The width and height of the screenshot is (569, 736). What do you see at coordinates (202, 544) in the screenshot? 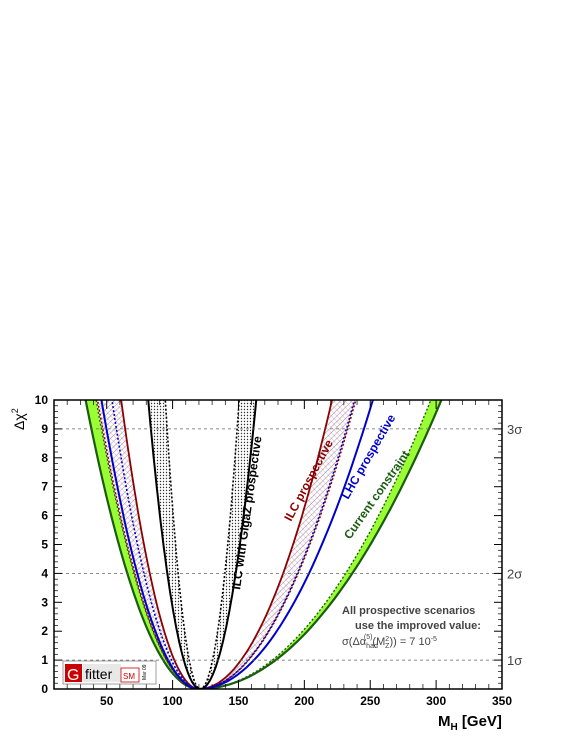
I see `curve-gigaz-inner` at bounding box center [202, 544].